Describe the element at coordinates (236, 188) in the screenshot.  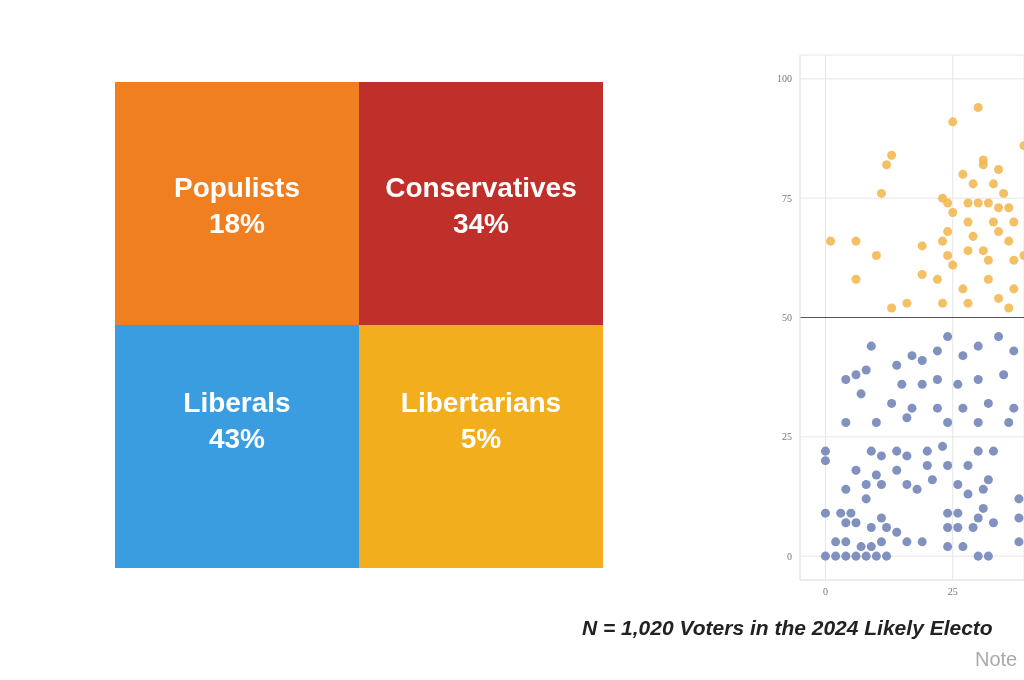
I see `category-label: Populists` at that location.